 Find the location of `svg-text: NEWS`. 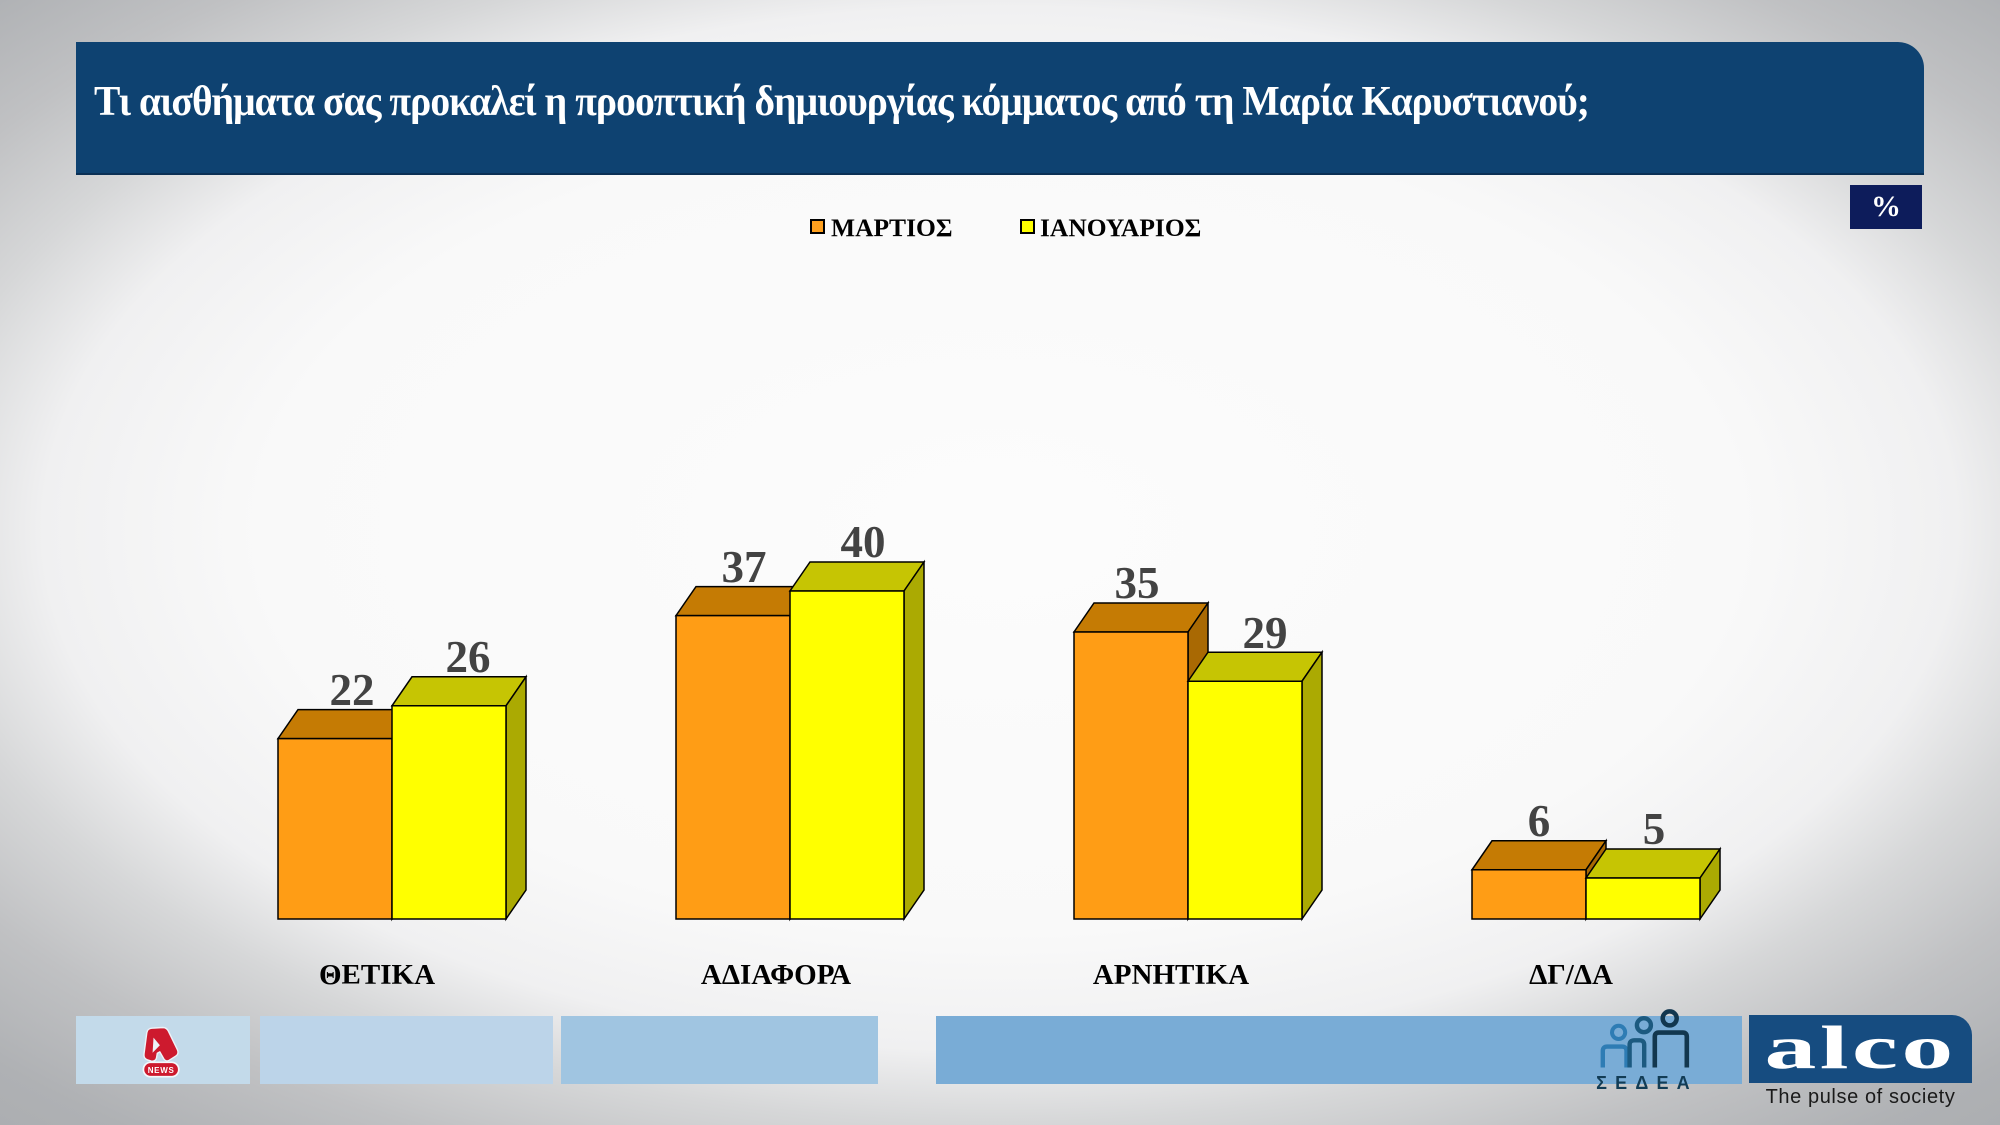

svg-text: NEWS is located at coordinates (161, 1070).